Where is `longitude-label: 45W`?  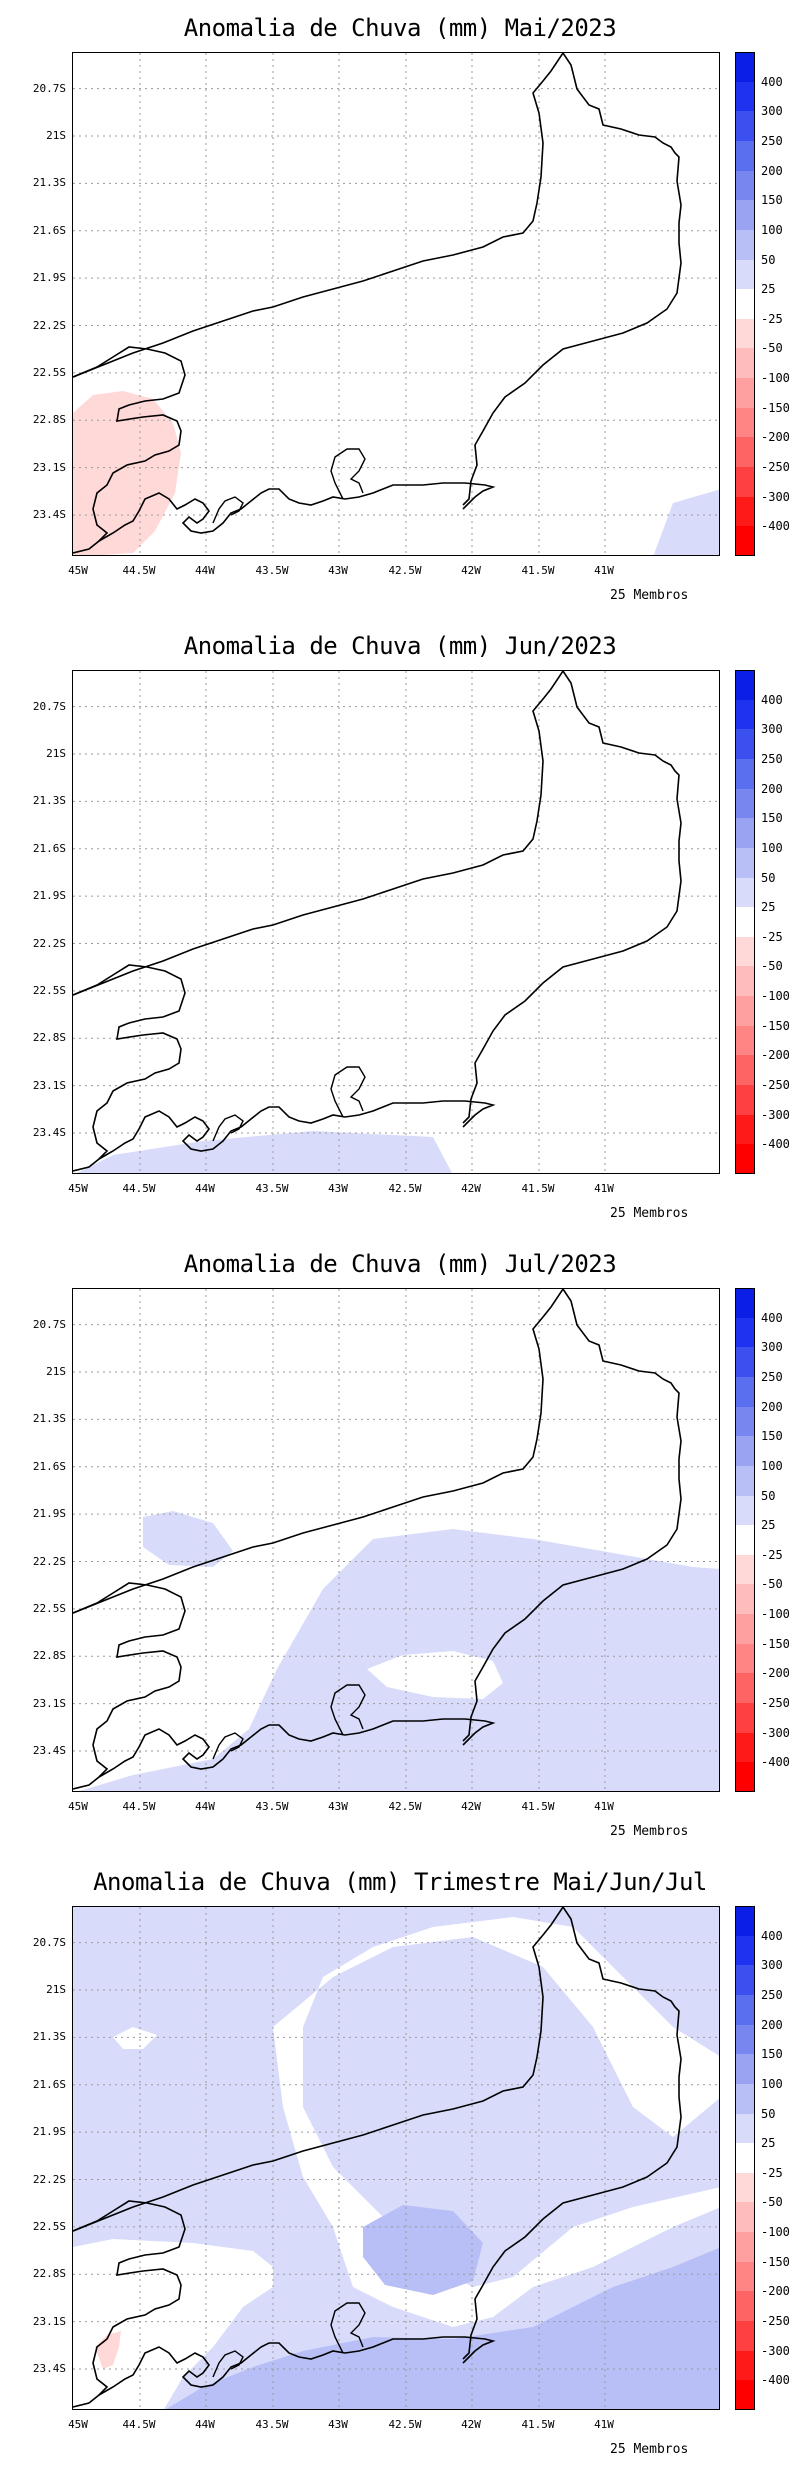
longitude-label: 45W is located at coordinates (78, 570).